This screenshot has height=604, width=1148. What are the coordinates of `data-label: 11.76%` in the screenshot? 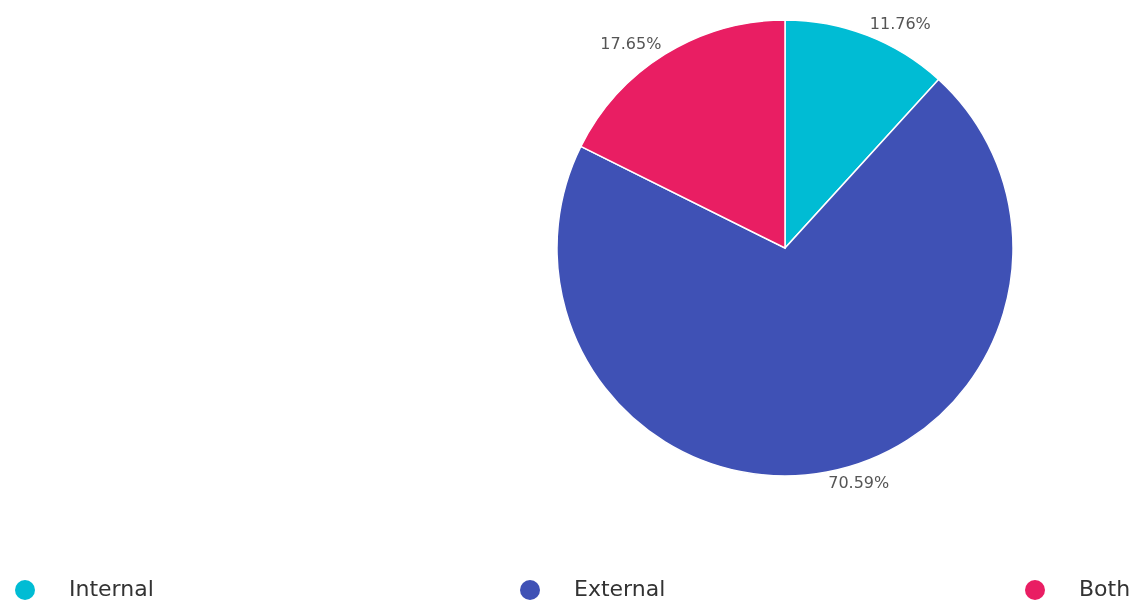 It's located at (900, 24).